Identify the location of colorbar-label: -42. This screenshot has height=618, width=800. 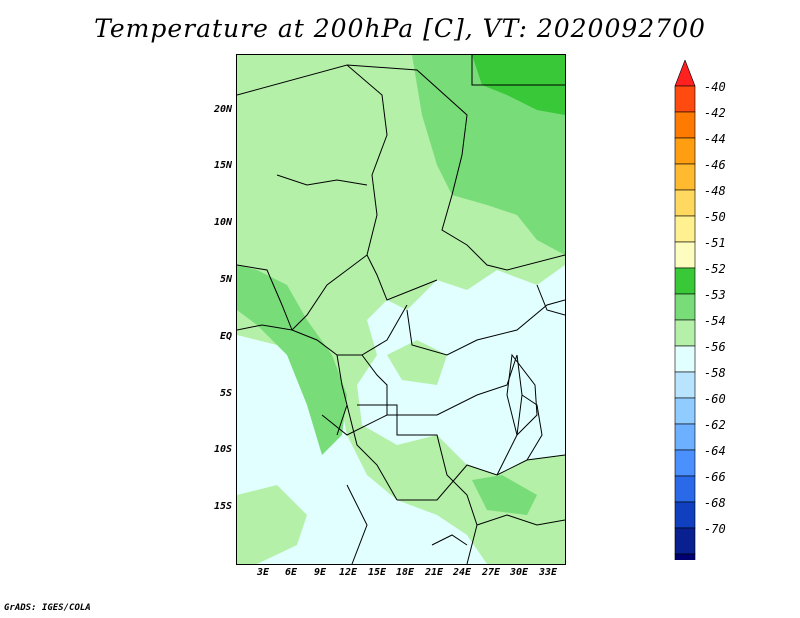
(715, 113).